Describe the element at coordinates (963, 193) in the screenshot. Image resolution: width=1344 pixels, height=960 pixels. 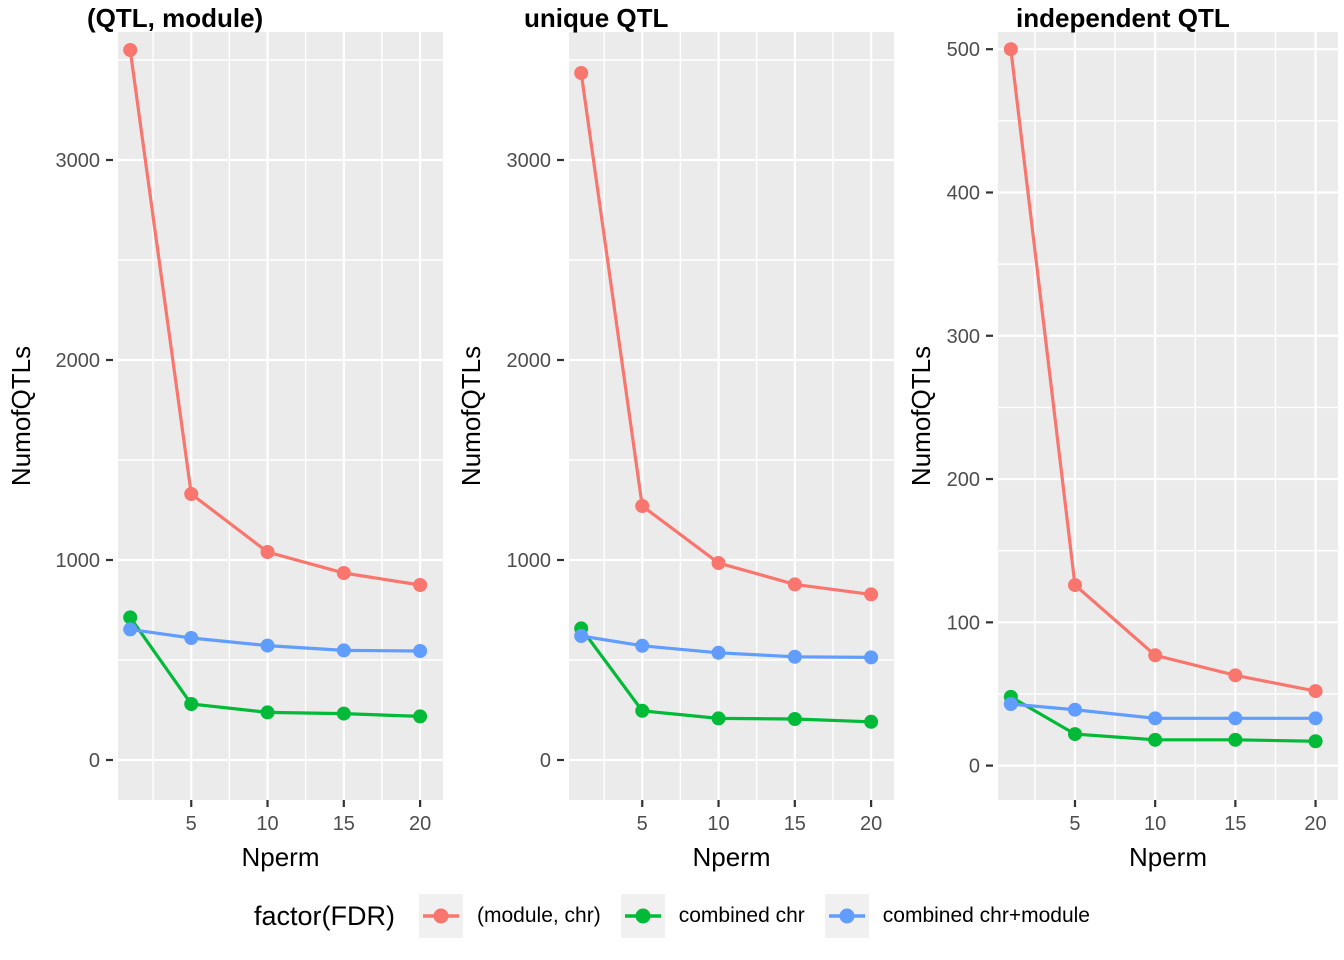
I see `y-tick-label: 400` at that location.